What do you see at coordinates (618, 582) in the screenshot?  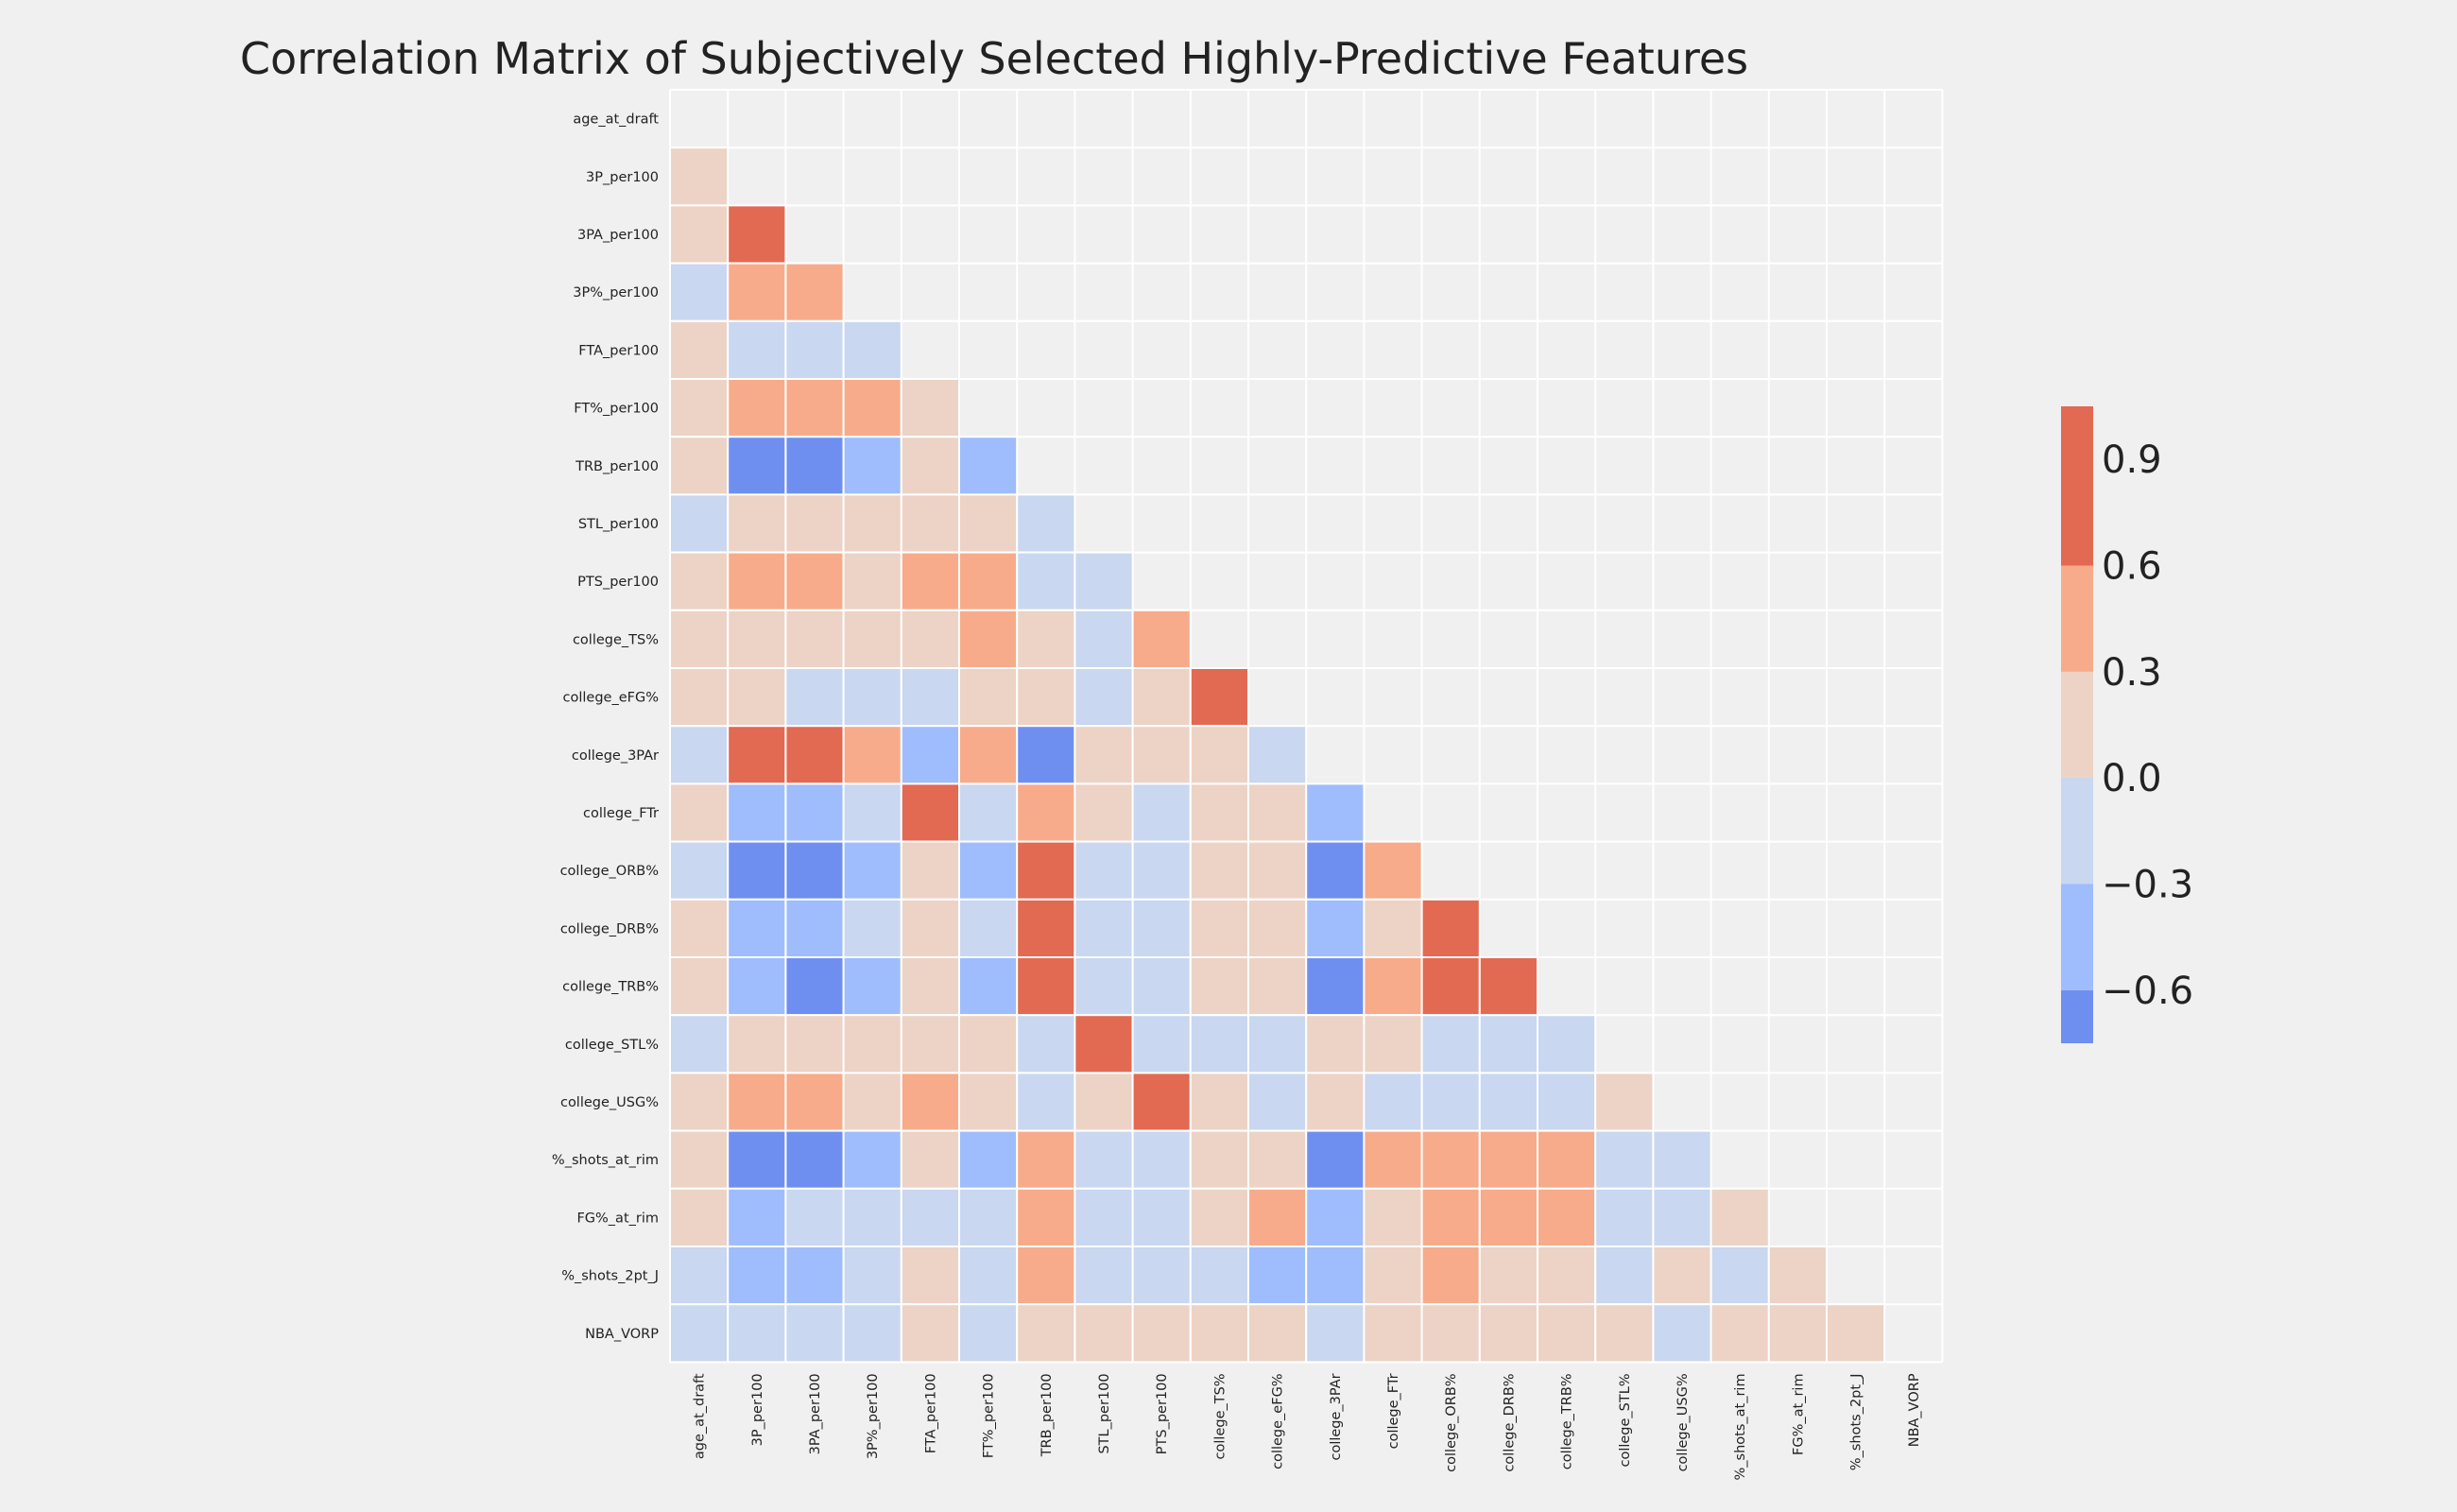 I see `row-label-pts-per100: PTS_per100` at bounding box center [618, 582].